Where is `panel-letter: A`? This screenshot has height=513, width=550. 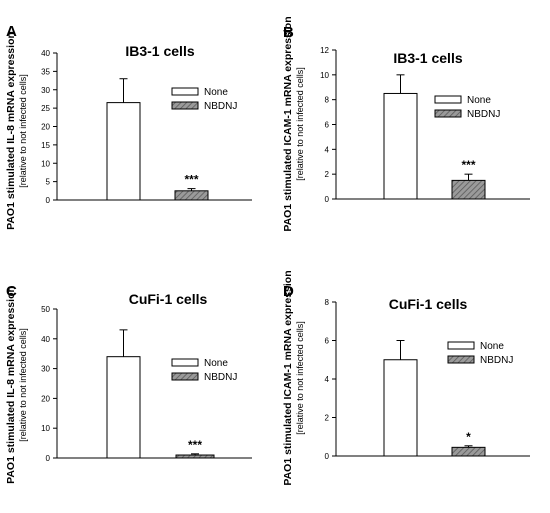
panel-letter: A is located at coordinates (11, 31).